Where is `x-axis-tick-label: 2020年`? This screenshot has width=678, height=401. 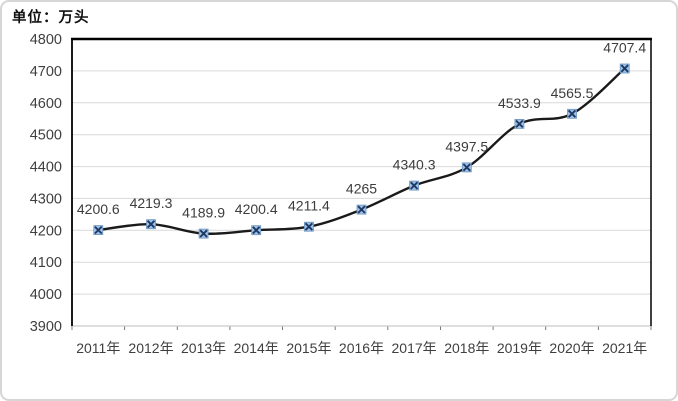
x-axis-tick-label: 2020年 is located at coordinates (571, 348).